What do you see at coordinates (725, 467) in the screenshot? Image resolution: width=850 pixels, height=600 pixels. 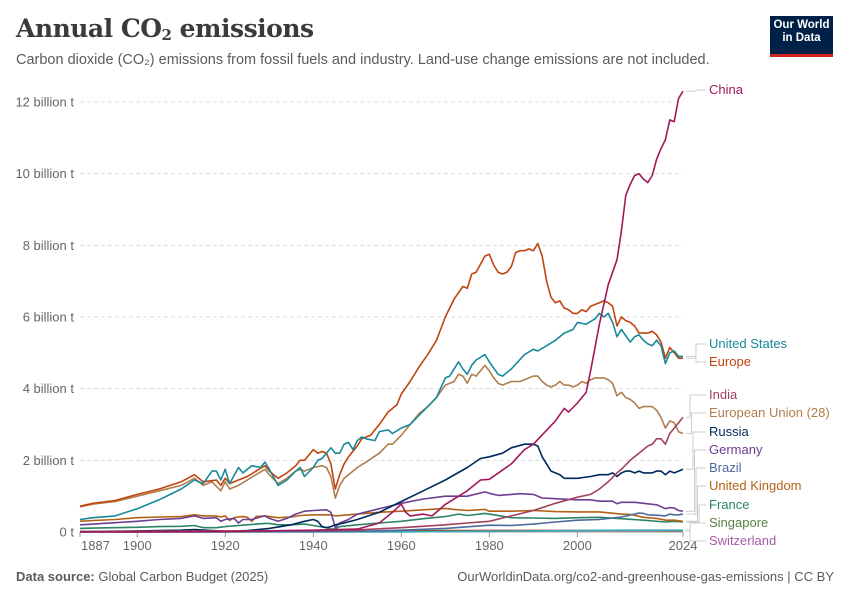 I see `series-label-brazil: Brazil` at bounding box center [725, 467].